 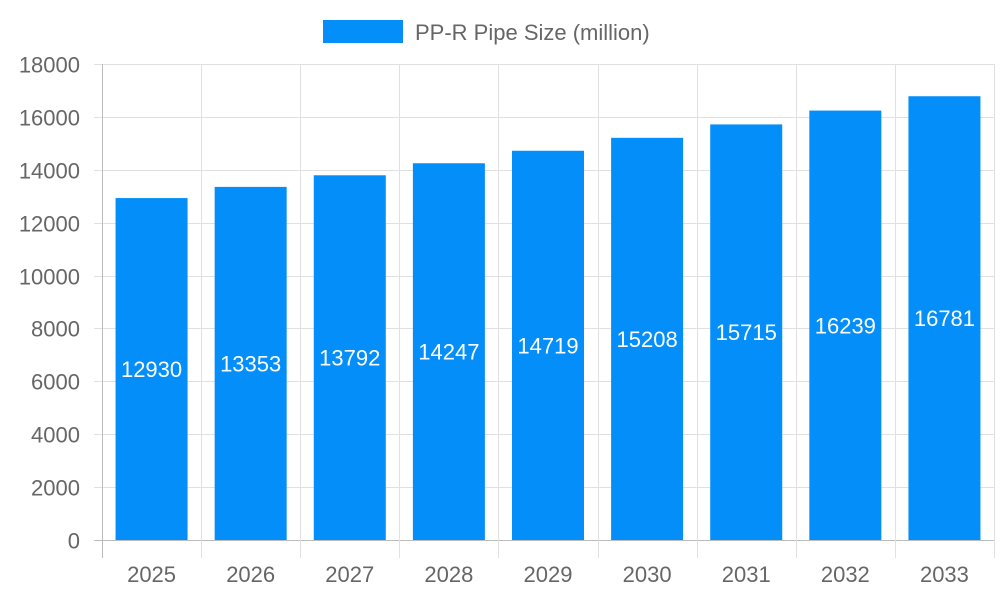 I want to click on x-tick-label: 2032, so click(x=845, y=574).